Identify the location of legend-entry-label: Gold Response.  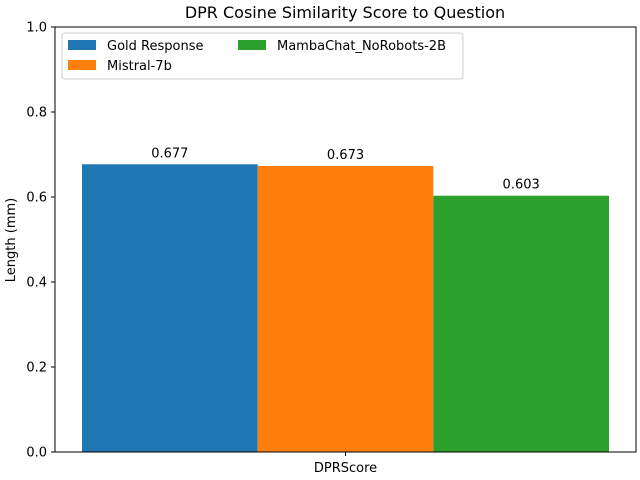
(155, 46).